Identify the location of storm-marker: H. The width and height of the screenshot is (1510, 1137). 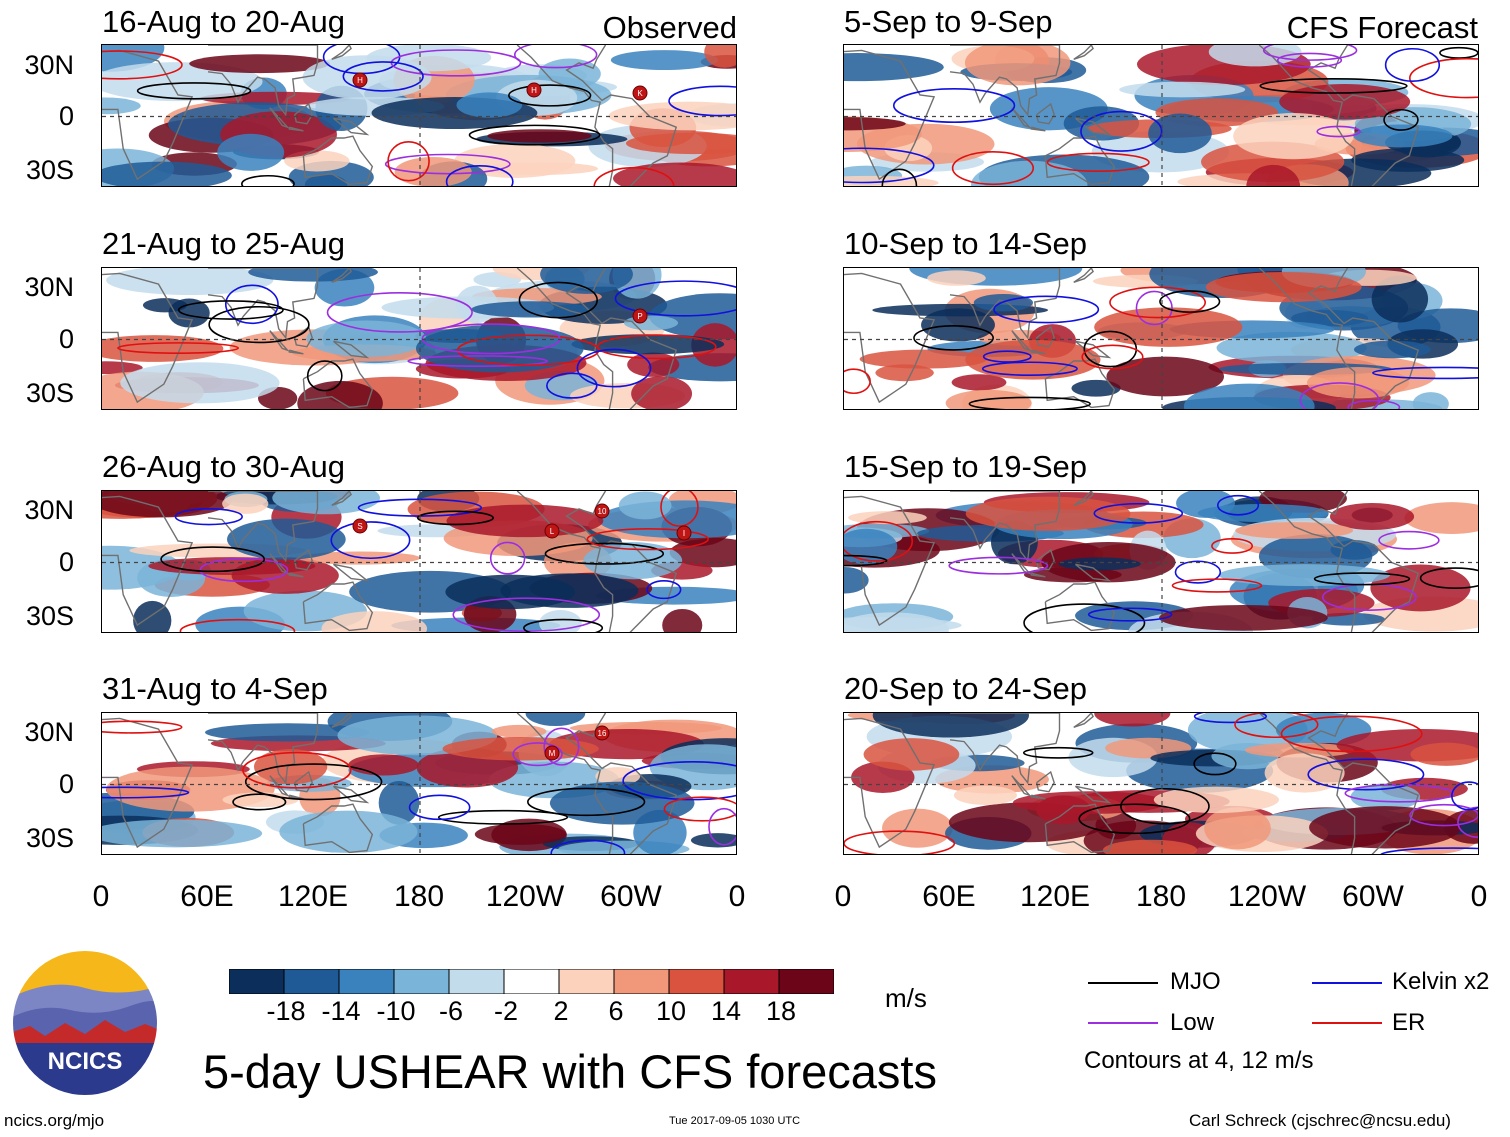
(534, 90).